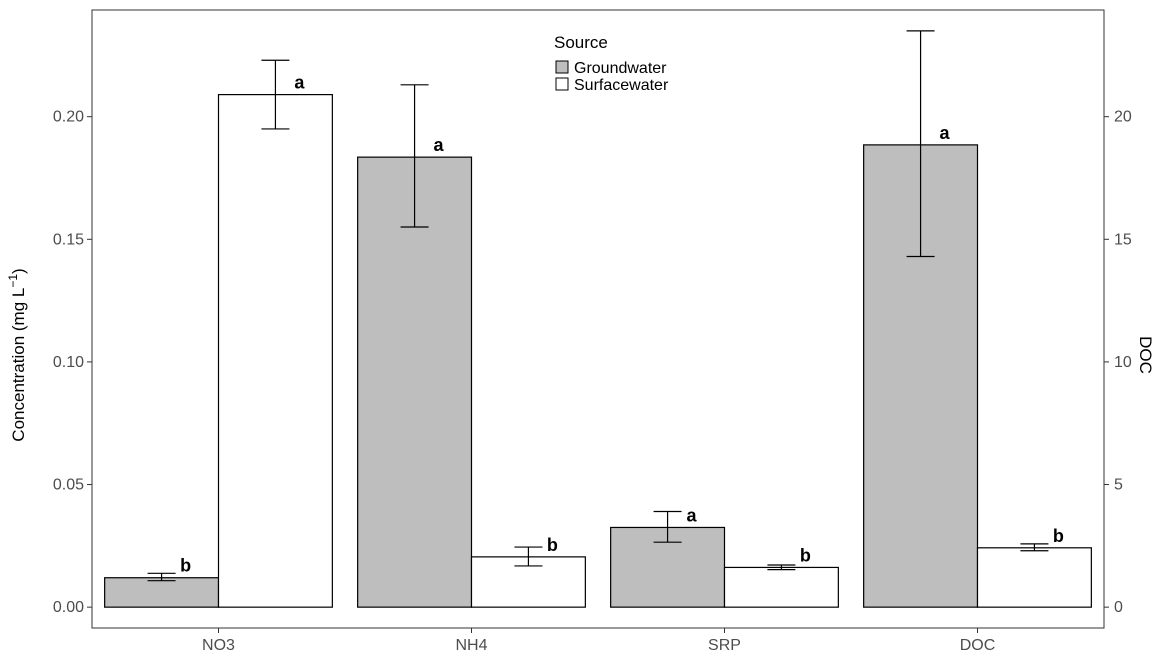  I want to click on significance-label-groundwater-srp: a, so click(692, 515).